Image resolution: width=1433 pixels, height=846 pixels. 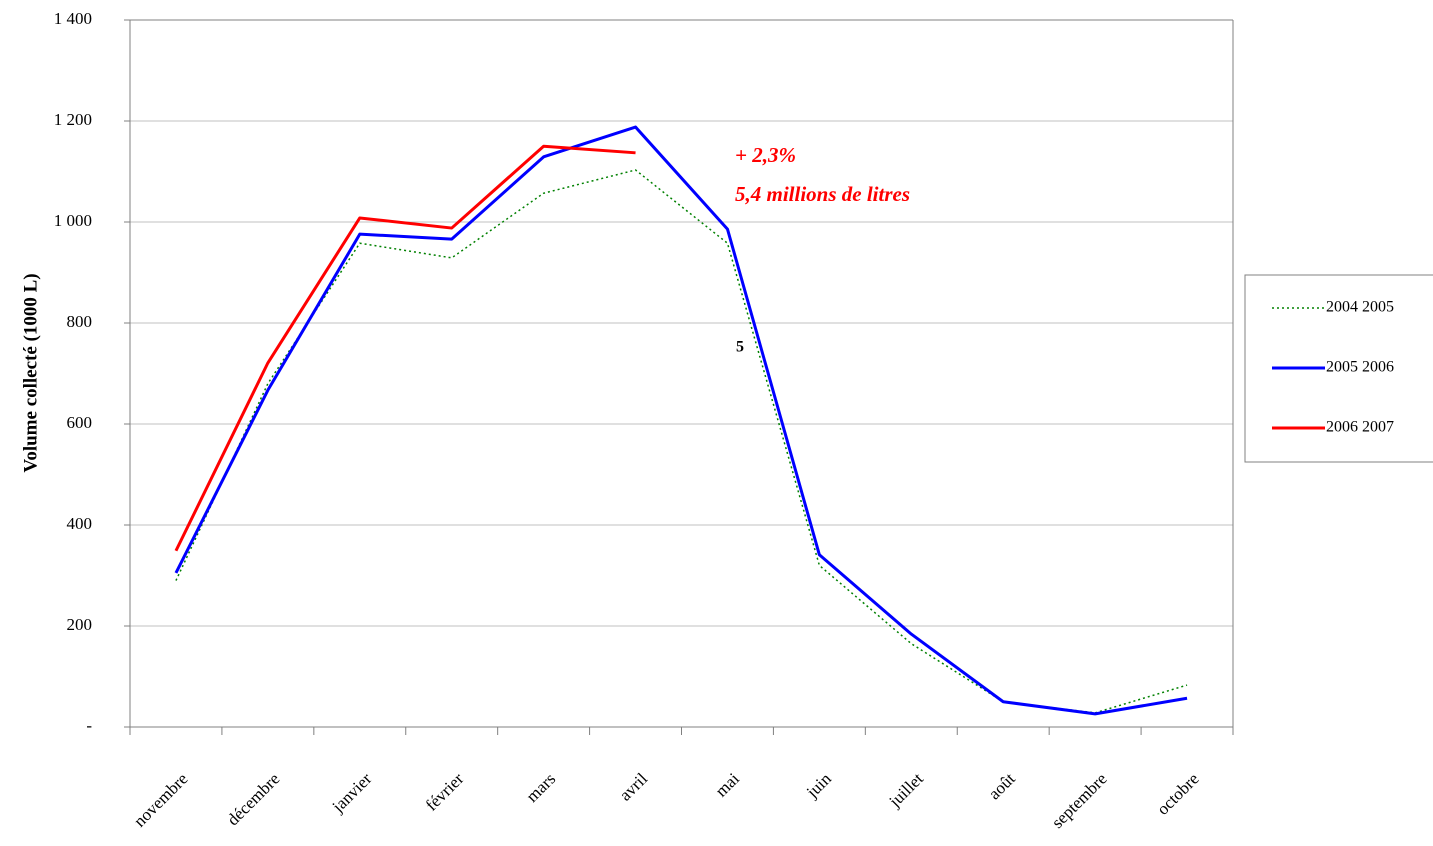 What do you see at coordinates (1360, 367) in the screenshot?
I see `legend-label: 2005 2006` at bounding box center [1360, 367].